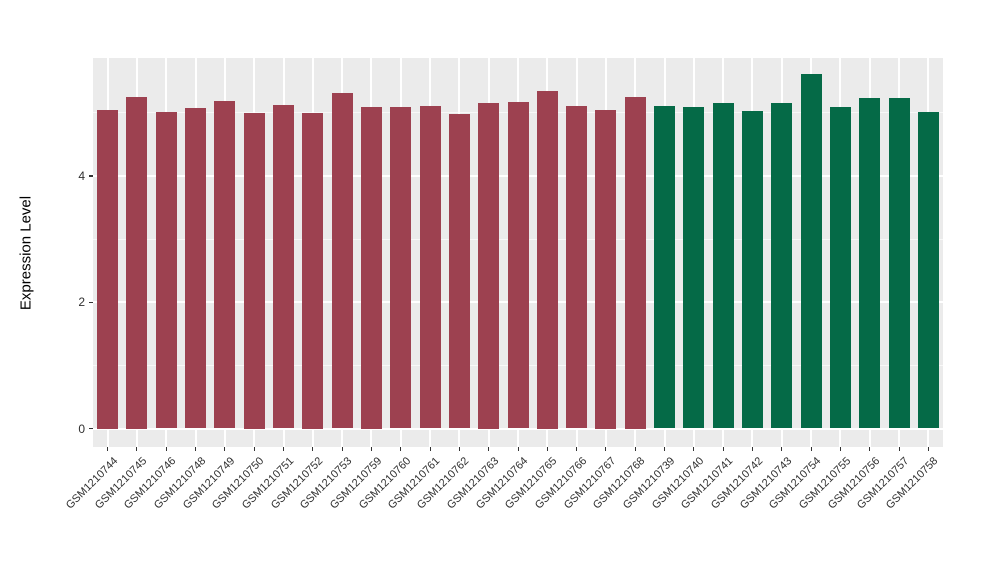  What do you see at coordinates (577, 267) in the screenshot?
I see `bar-GSM1210766` at bounding box center [577, 267].